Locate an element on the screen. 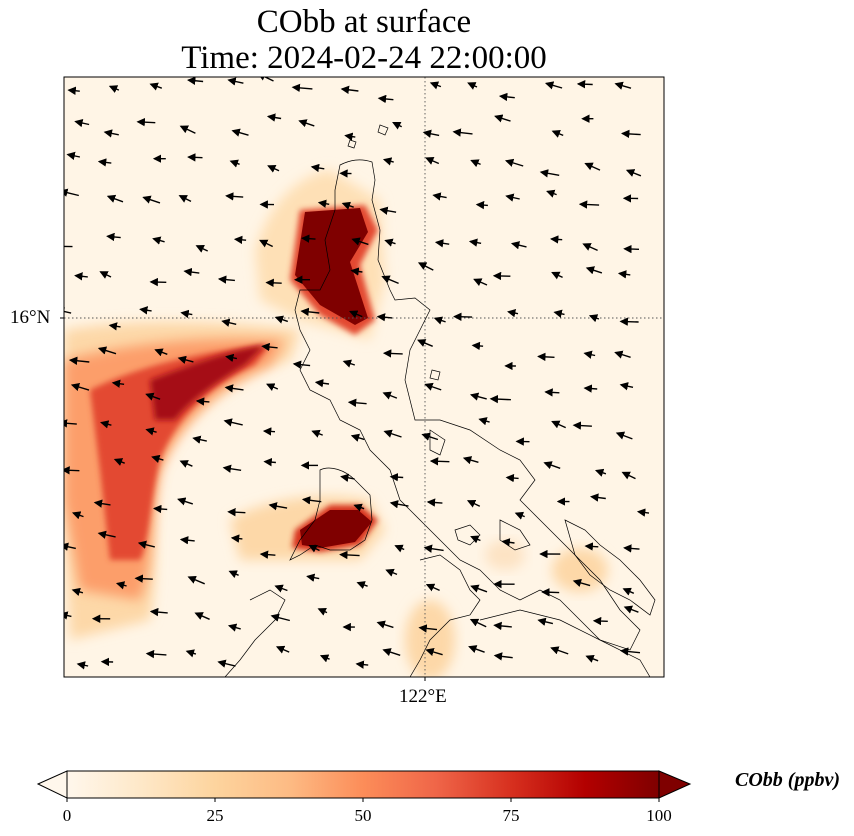 This screenshot has width=854, height=836. colorbar is located at coordinates (364, 786).